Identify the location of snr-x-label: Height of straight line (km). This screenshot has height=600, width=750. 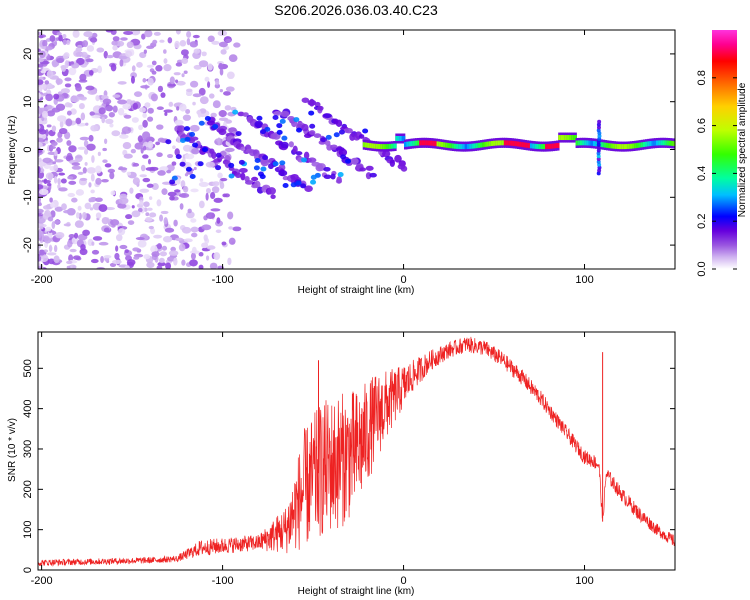
(356, 591).